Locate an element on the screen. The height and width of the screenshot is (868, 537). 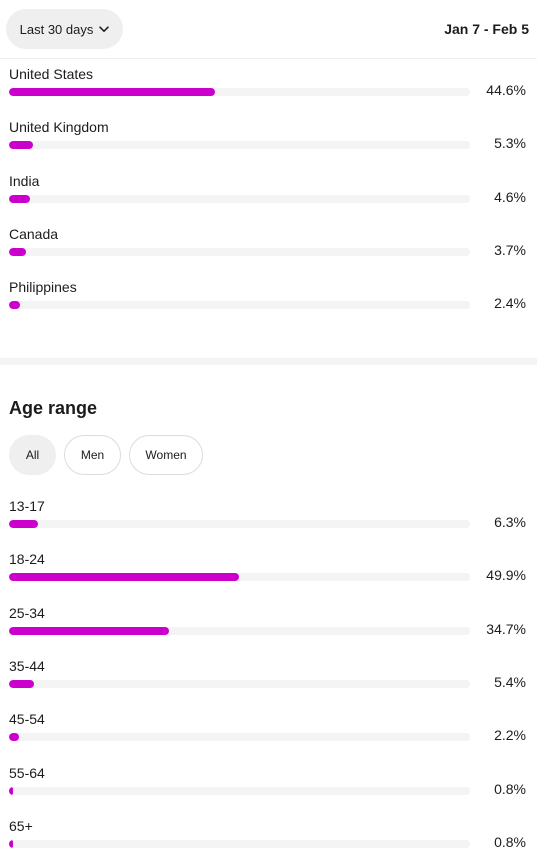
percentage-value: 44.6% is located at coordinates (506, 90).